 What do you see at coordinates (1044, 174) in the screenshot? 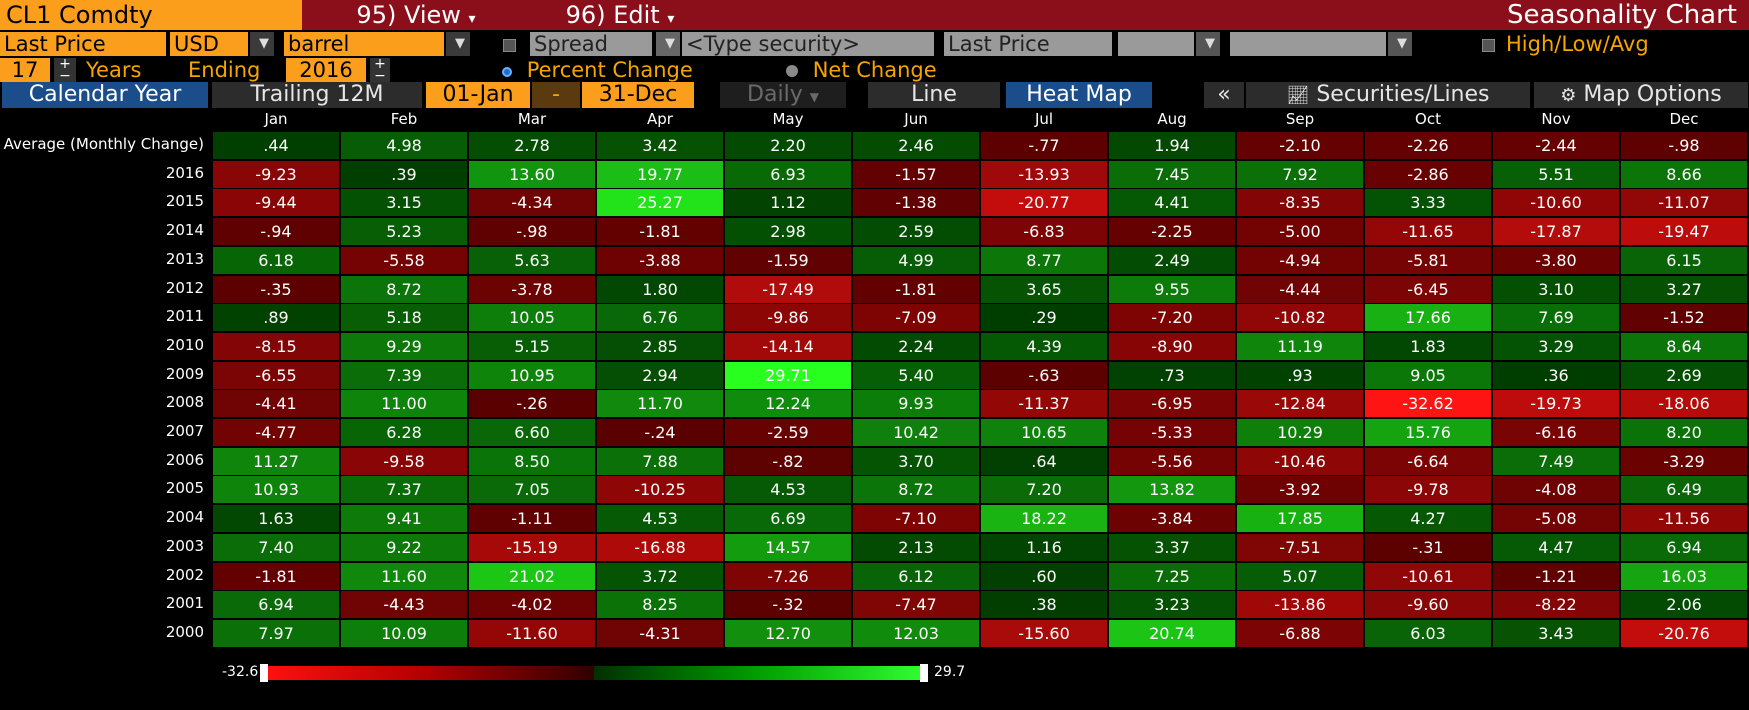
I see `heatmap-cell: -13.93` at bounding box center [1044, 174].